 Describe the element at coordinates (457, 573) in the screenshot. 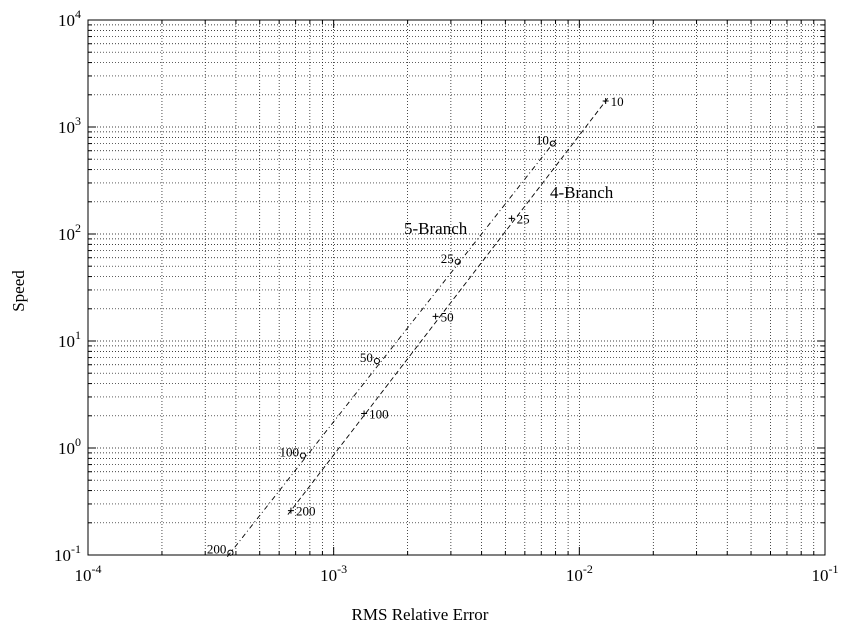

I see `x-tick-labels: 10⁻⁴ 10⁻³ 10⁻² 10⁻¹` at that location.